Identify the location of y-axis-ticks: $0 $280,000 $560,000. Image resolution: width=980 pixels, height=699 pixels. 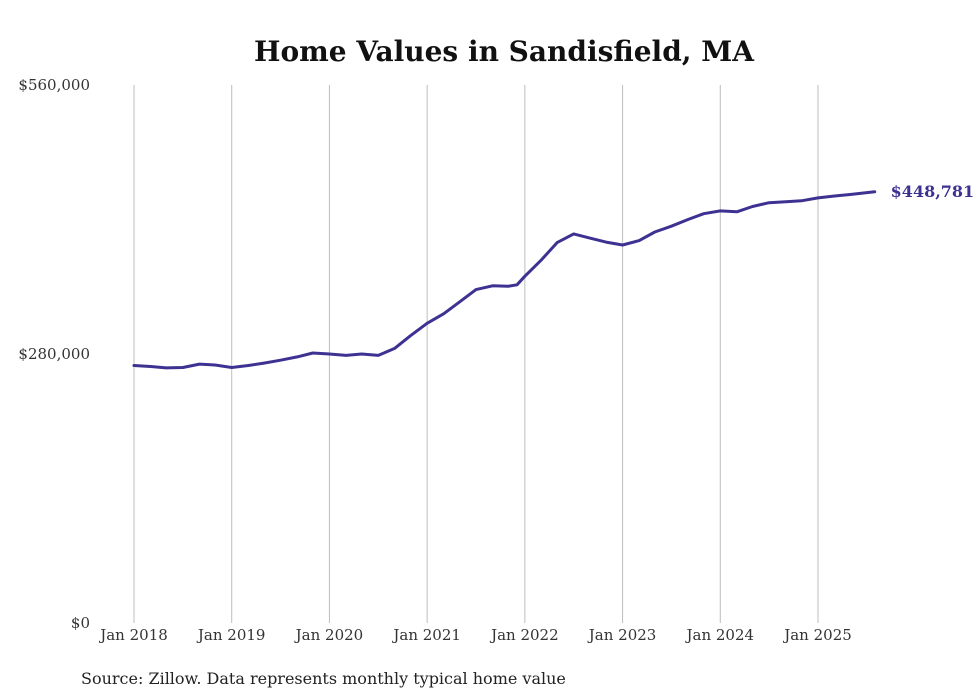
(54, 354).